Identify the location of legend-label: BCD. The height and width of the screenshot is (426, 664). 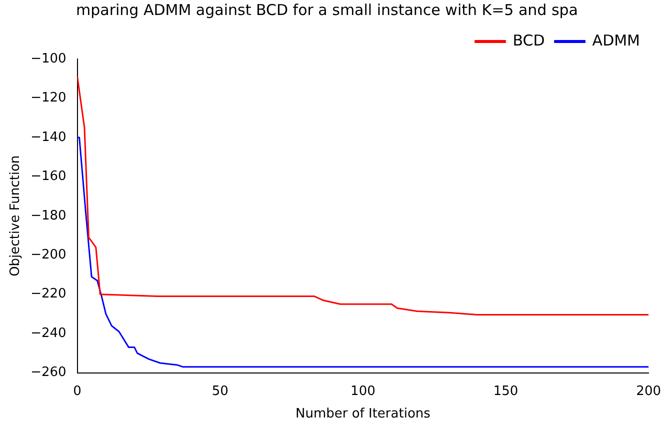
(528, 40).